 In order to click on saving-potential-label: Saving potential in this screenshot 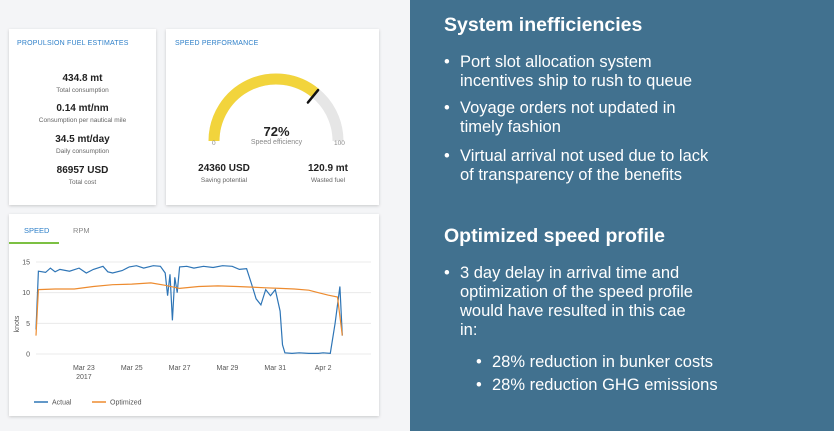, I will do `click(224, 180)`.